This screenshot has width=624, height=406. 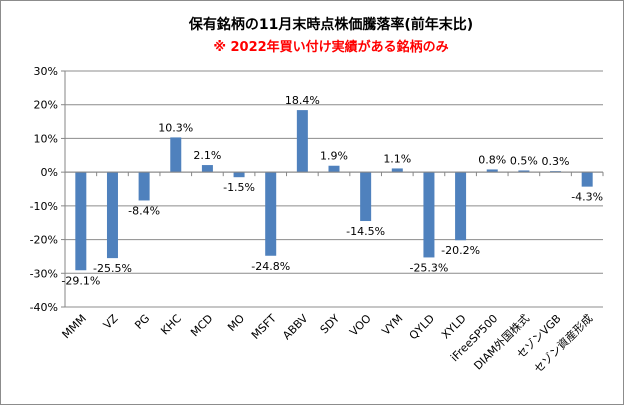 What do you see at coordinates (74, 326) in the screenshot?
I see `x-tick-label: MMM` at bounding box center [74, 326].